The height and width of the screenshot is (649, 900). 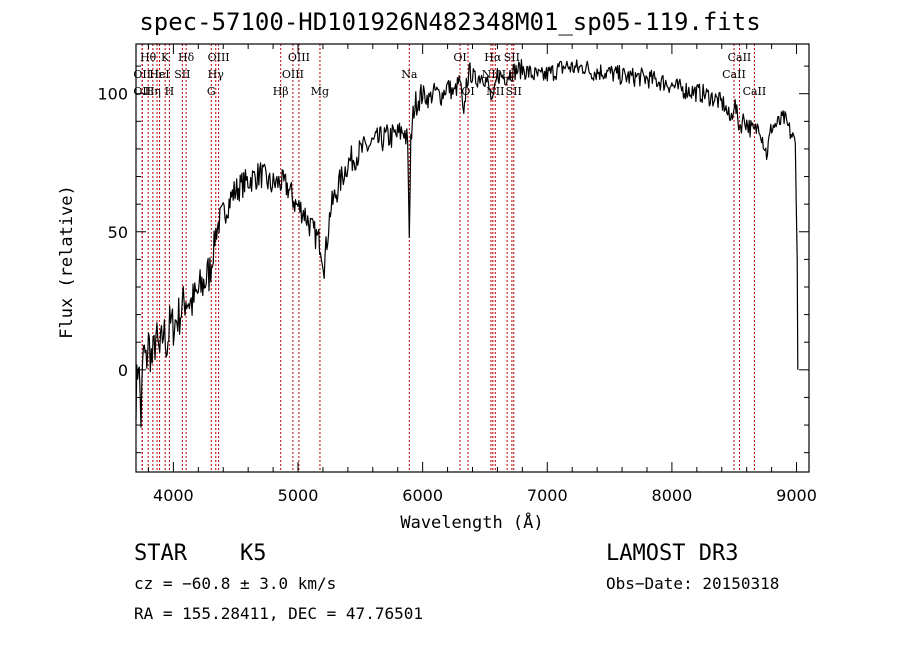 I want to click on line-label-19: OI, so click(x=467, y=91).